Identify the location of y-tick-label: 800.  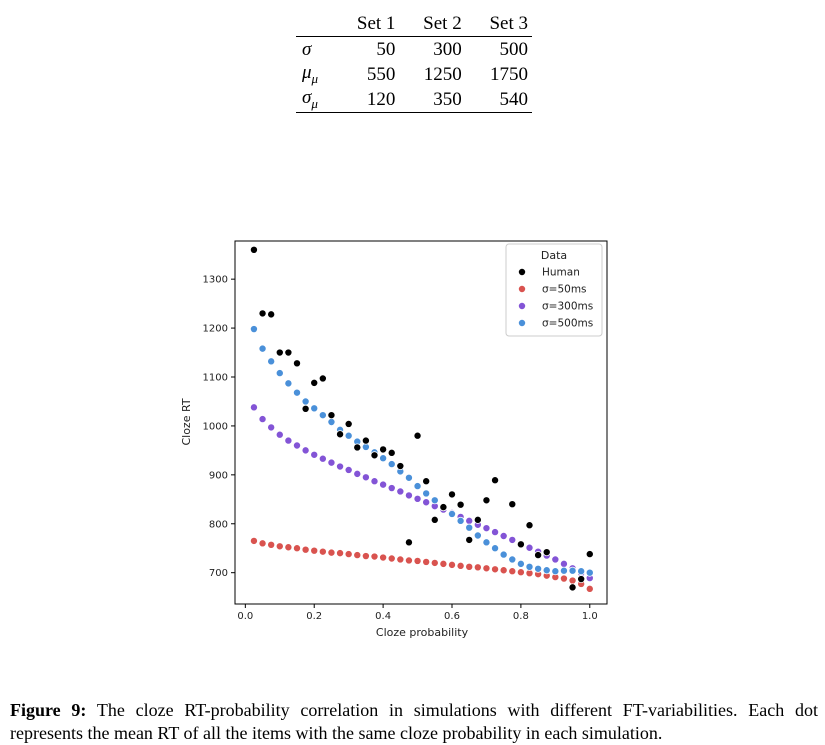
(218, 524).